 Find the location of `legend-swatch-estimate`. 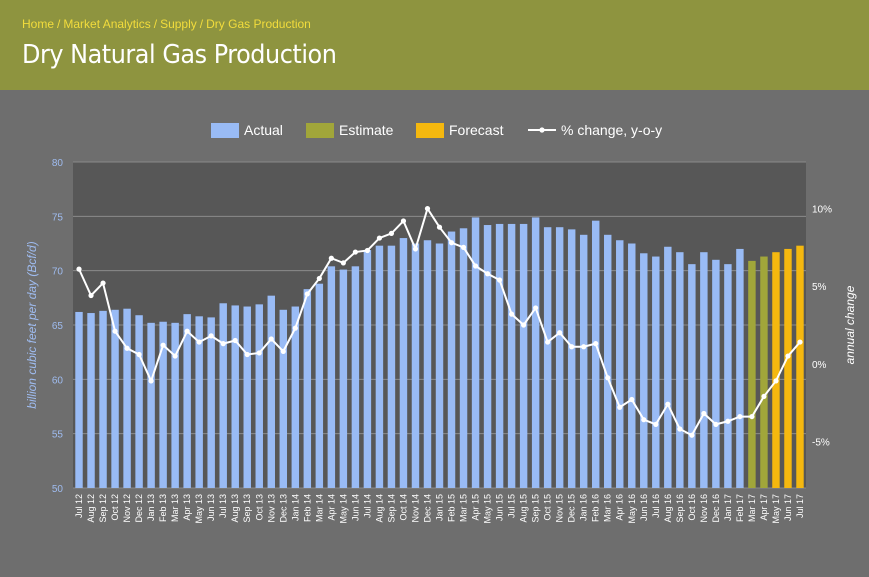

legend-swatch-estimate is located at coordinates (320, 130).